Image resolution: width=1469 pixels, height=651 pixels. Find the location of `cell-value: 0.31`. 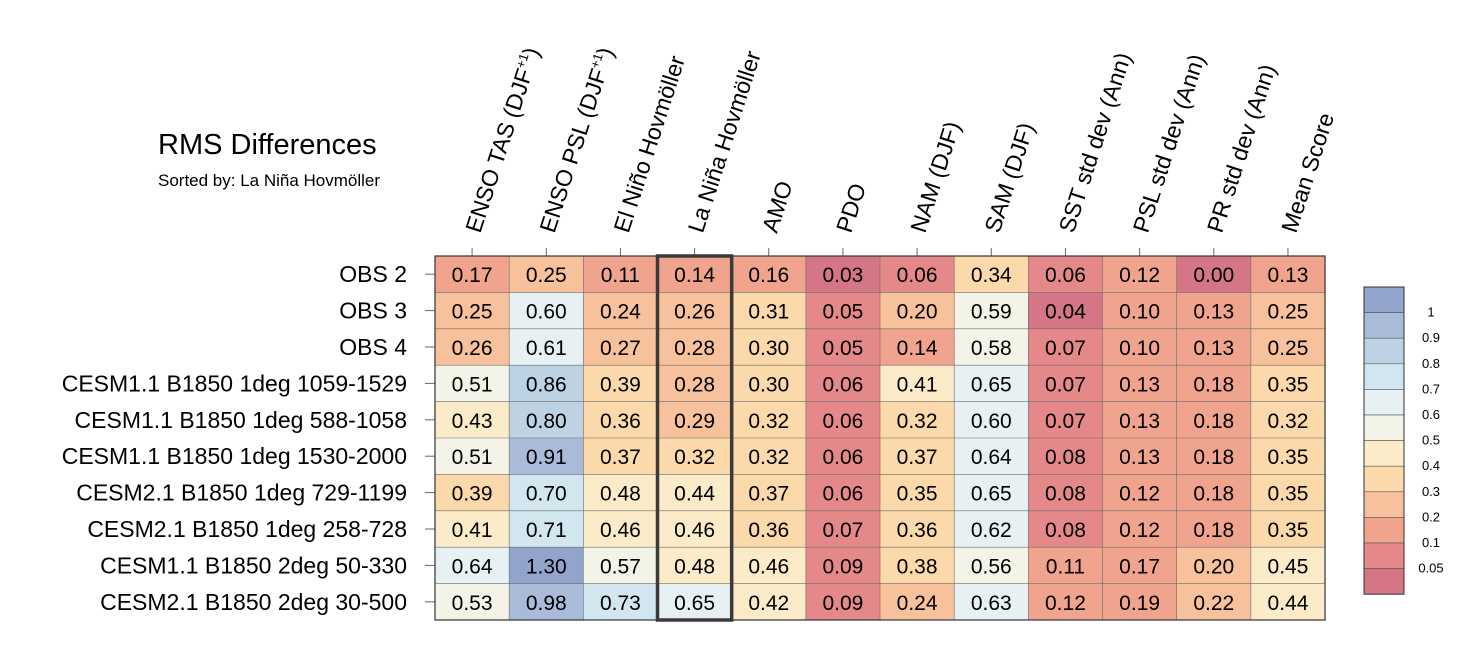

cell-value: 0.31 is located at coordinates (768, 312).